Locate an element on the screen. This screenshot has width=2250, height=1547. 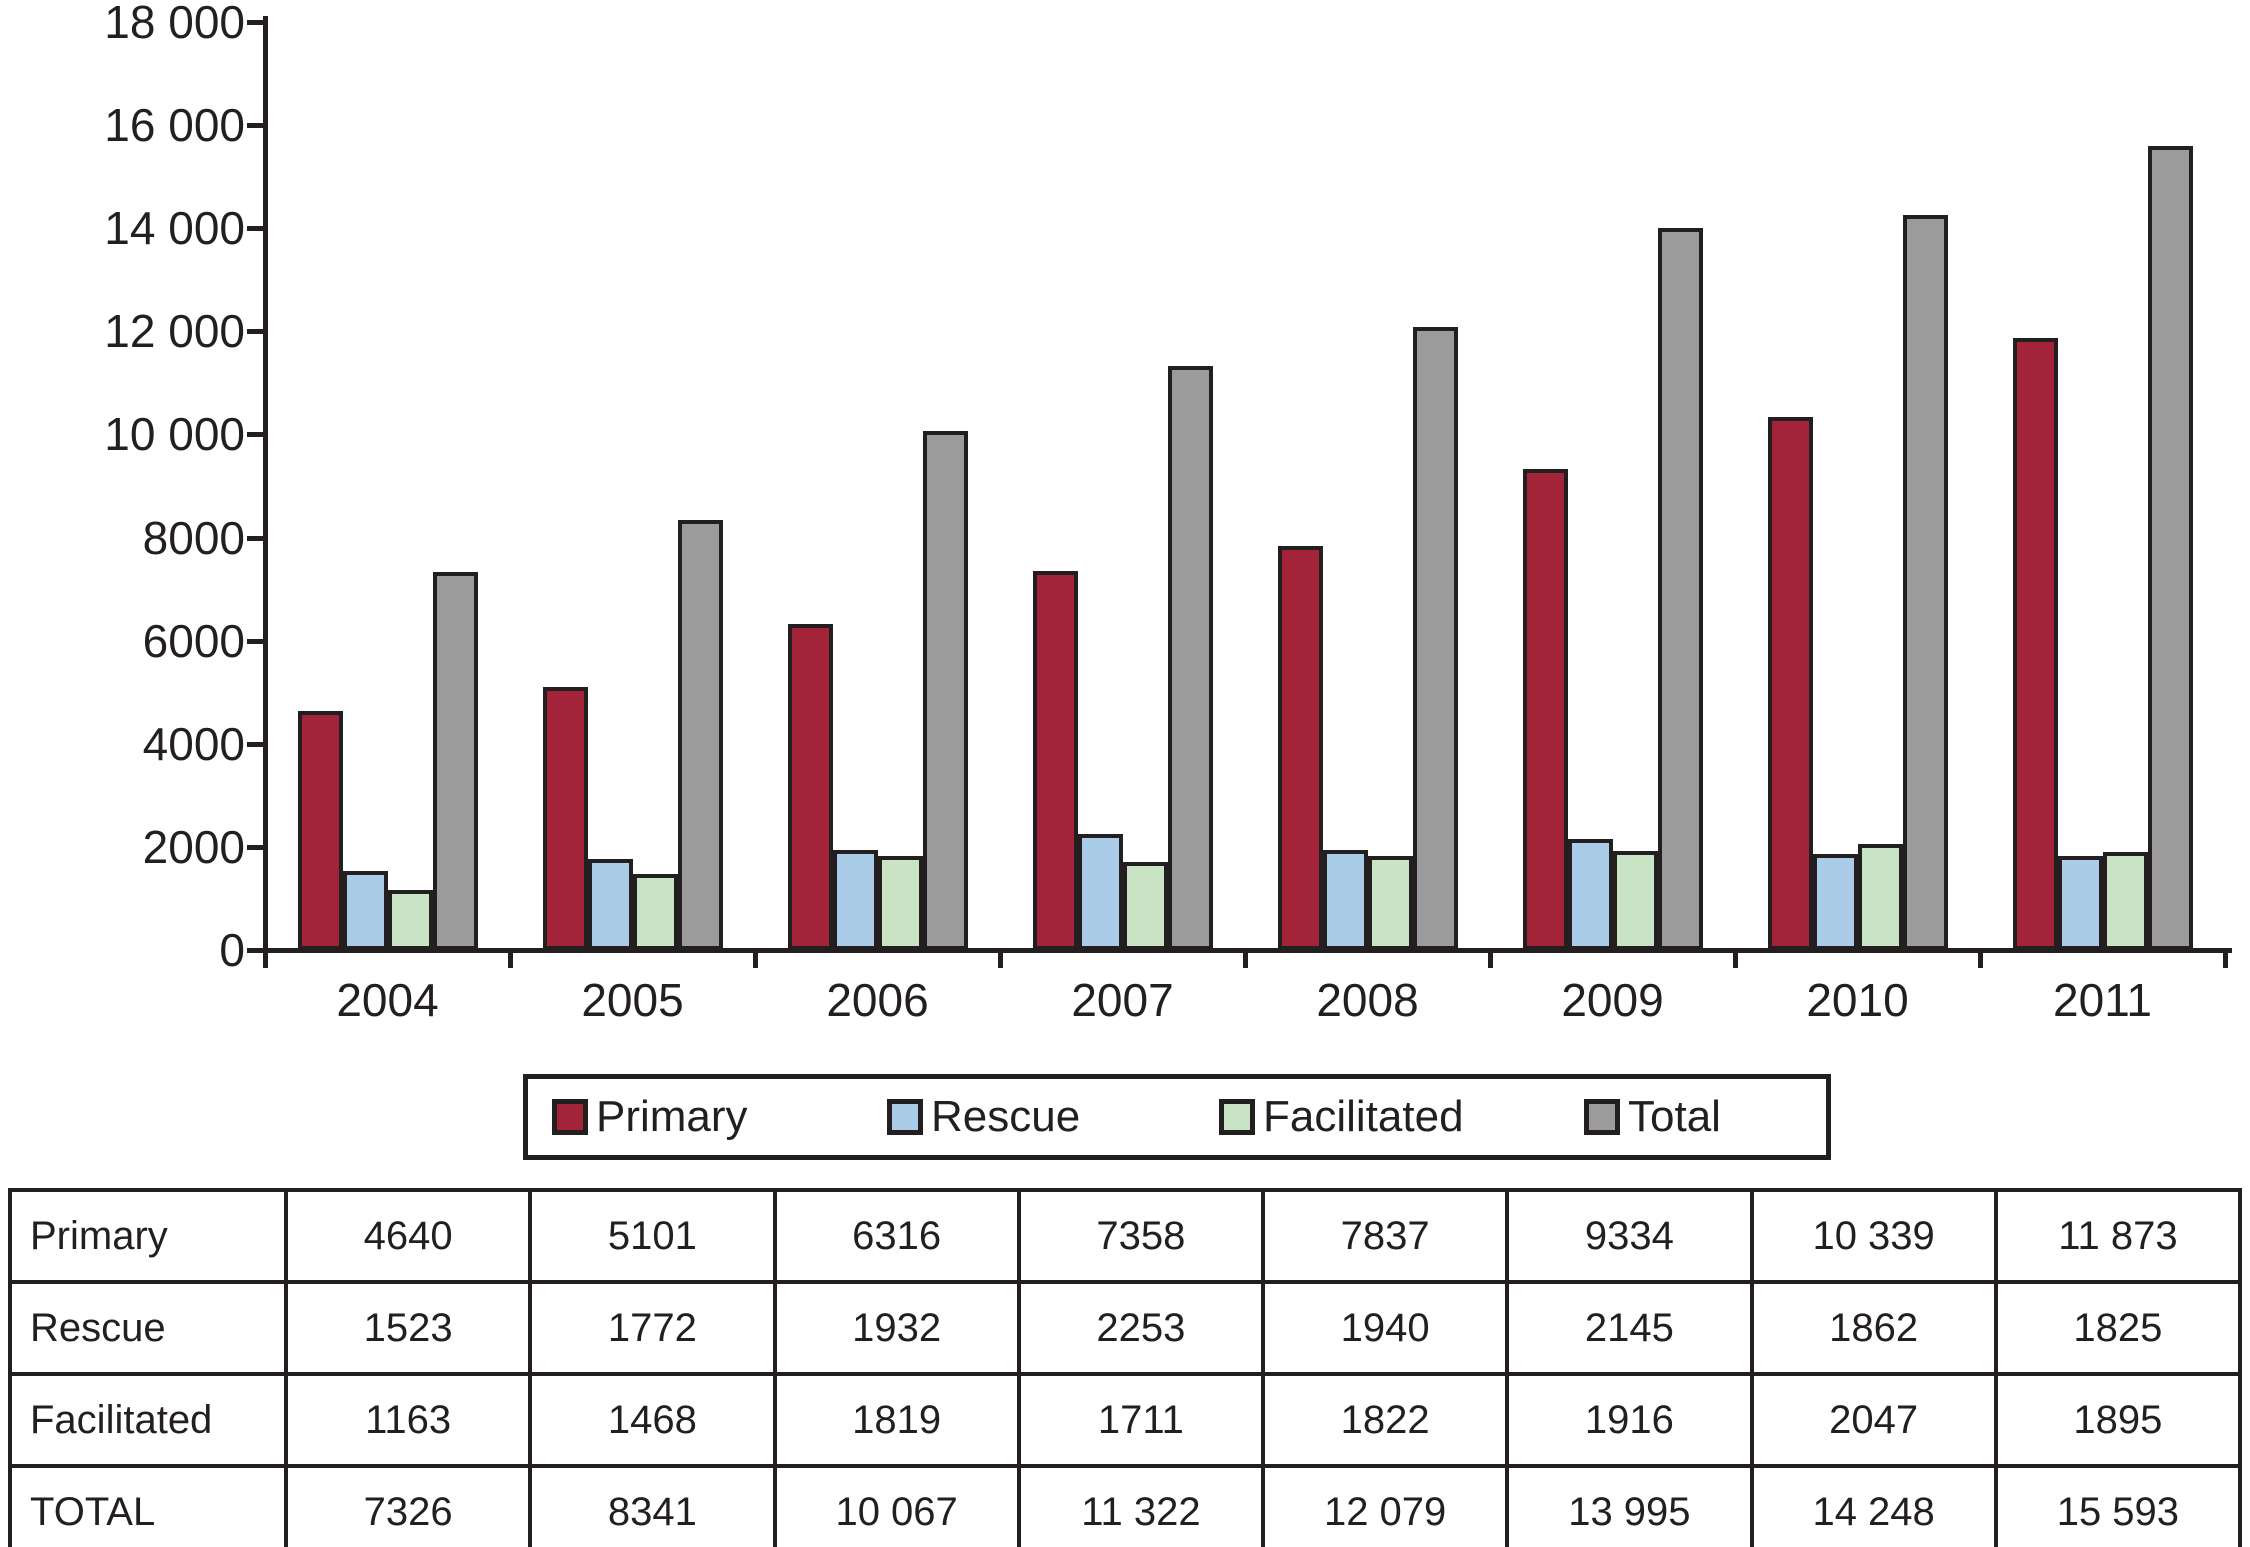
bar-facilitated-2008 is located at coordinates (1390, 903).